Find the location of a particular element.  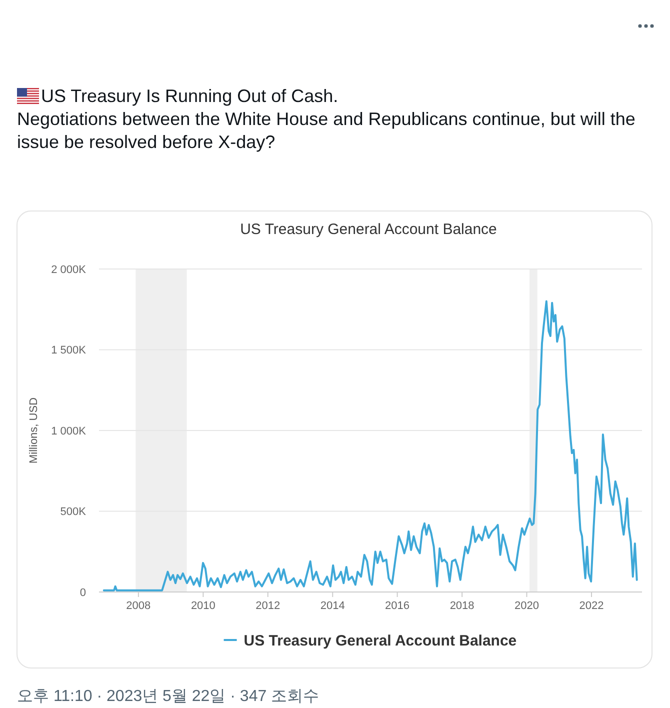

x-tick-label: 2016 is located at coordinates (397, 606).